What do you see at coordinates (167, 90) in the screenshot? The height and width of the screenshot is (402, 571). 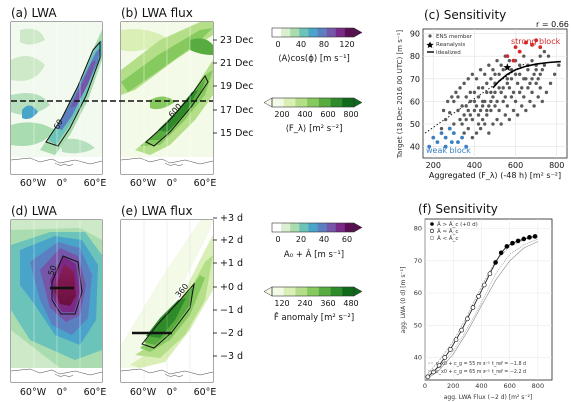 I see `panel-b: (b) LWA flux 600` at bounding box center [167, 90].